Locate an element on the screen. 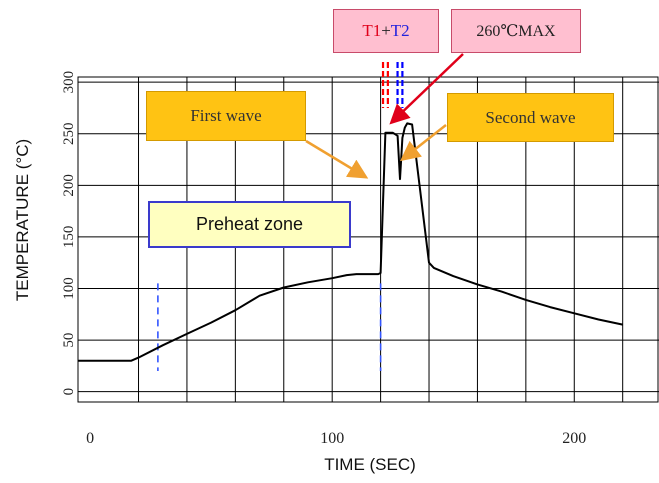 This screenshot has height=483, width=659. x-tick-label: 0 is located at coordinates (90, 438).